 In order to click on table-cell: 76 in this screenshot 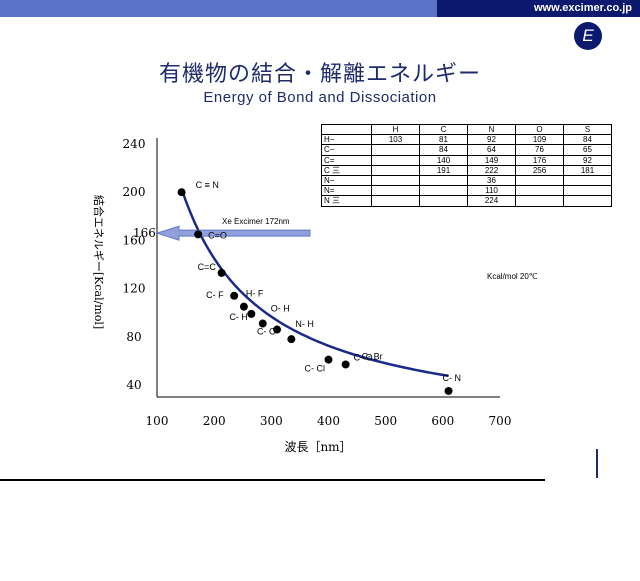, I will do `click(539, 150)`.